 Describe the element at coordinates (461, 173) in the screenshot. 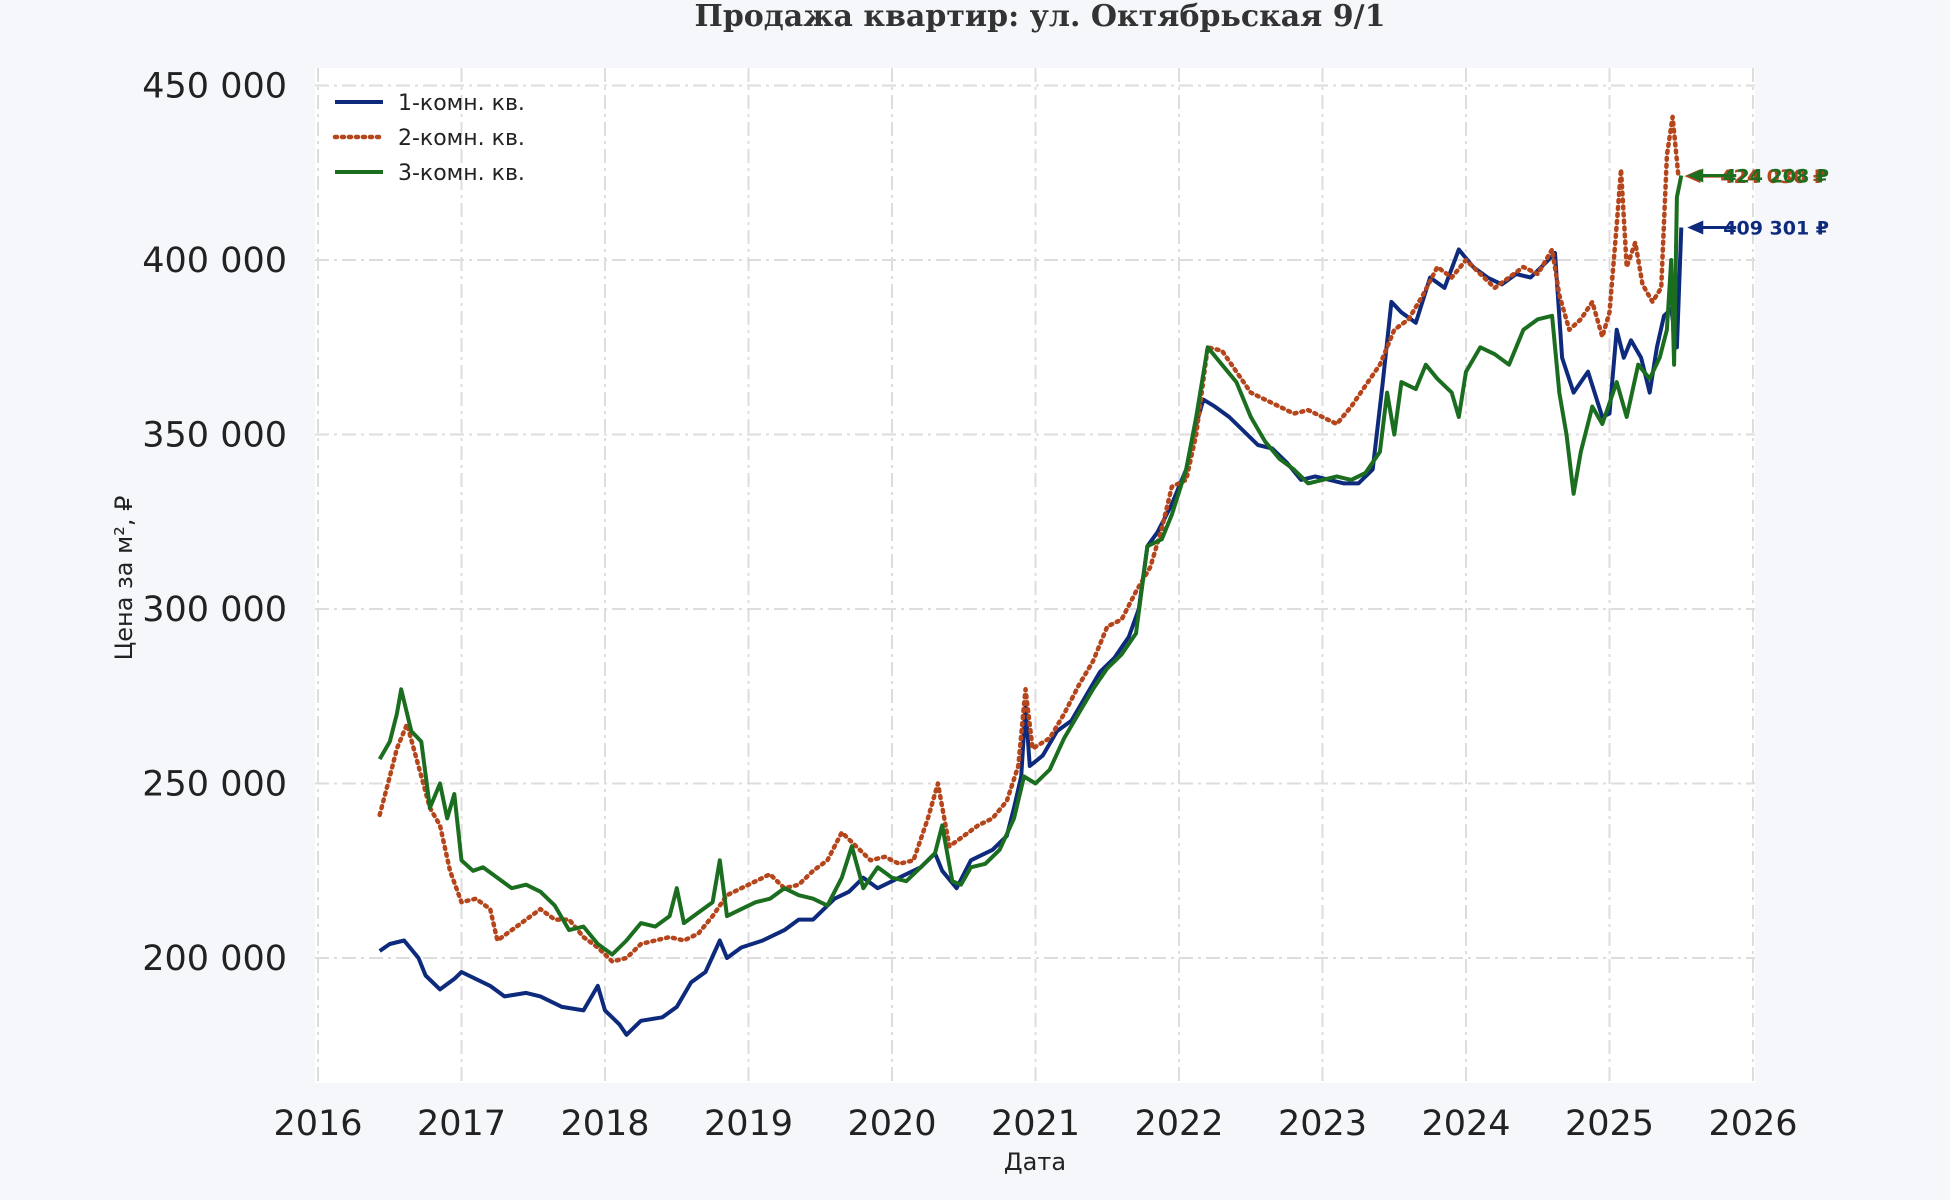

I see `legend-label-3: 3-комн. кв.` at that location.